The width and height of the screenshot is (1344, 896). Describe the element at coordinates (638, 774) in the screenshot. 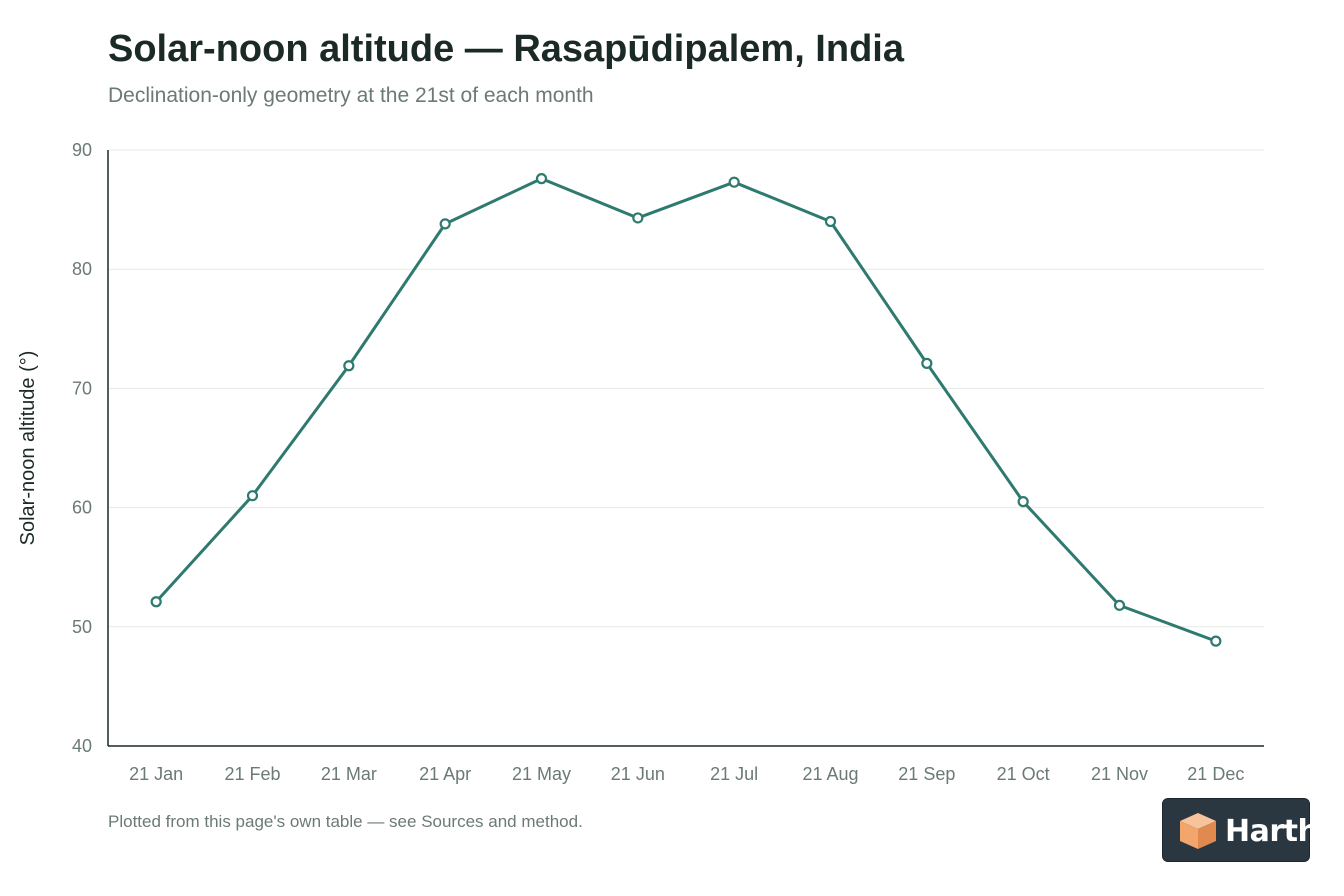

I see `x-tick-label: 21 Jun` at that location.